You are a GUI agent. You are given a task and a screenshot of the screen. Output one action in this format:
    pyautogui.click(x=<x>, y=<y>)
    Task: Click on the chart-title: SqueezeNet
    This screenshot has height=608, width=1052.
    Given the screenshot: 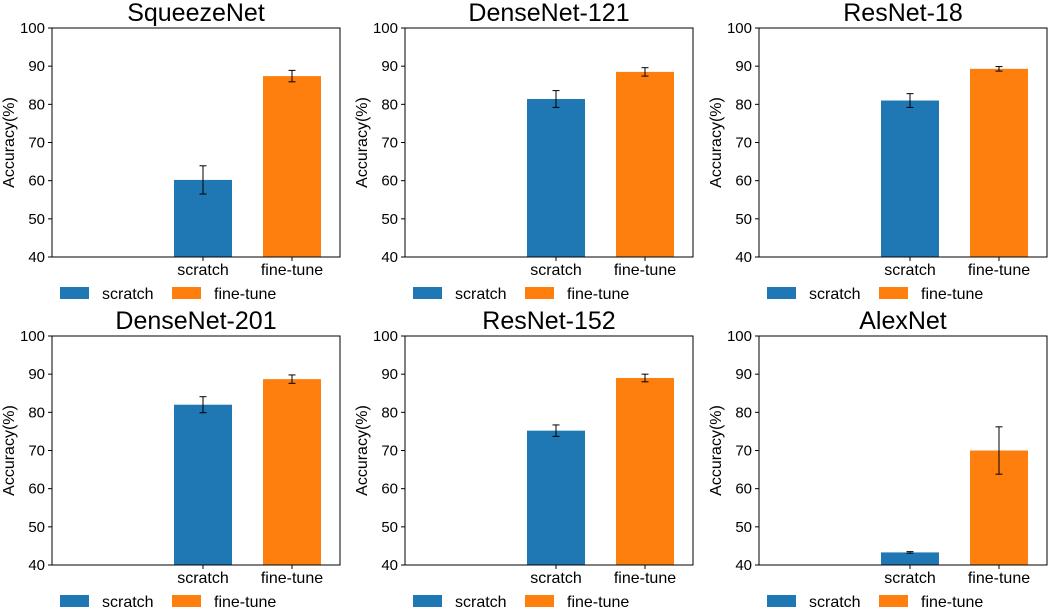 What is the action you would take?
    pyautogui.click(x=196, y=13)
    